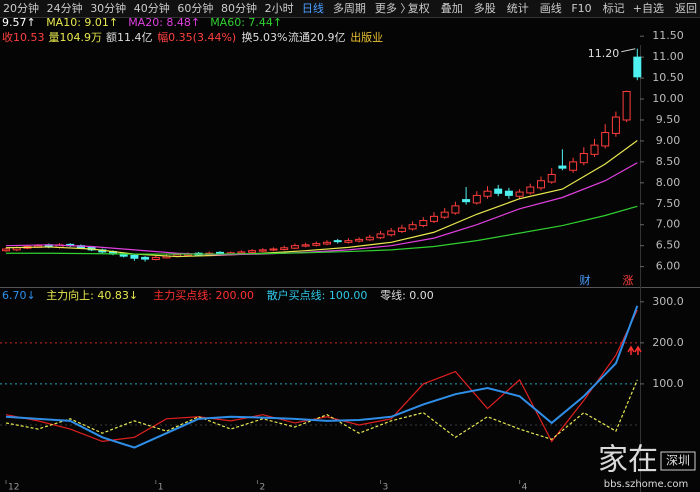  I want to click on event-marker: 涨, so click(628, 280).